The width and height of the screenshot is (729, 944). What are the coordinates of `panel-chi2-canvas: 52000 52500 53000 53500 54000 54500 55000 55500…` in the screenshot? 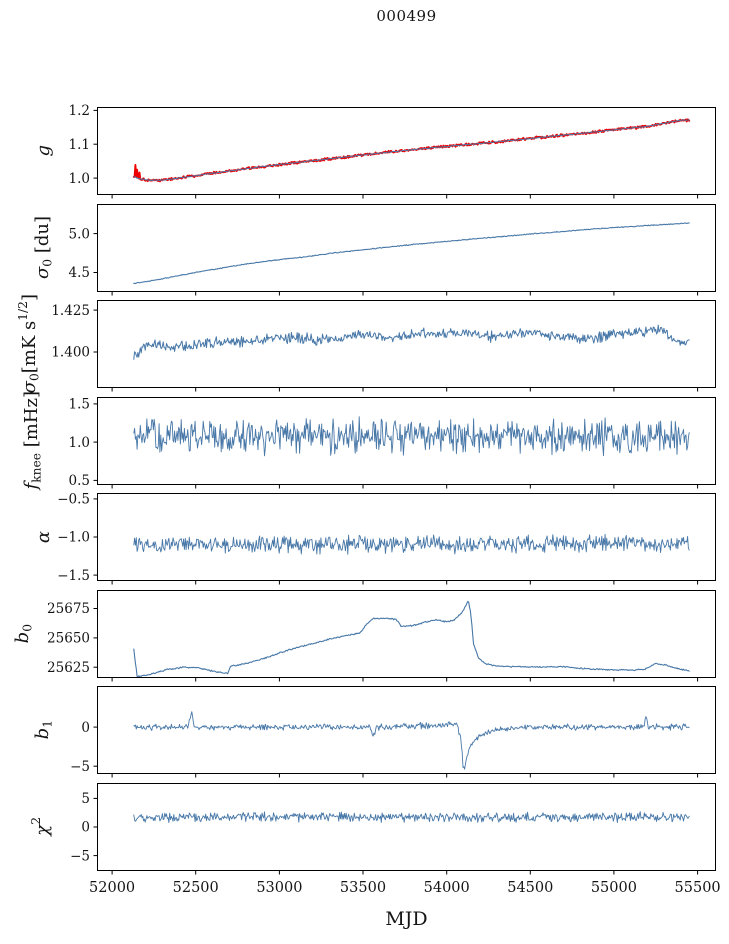 It's located at (395, 839).